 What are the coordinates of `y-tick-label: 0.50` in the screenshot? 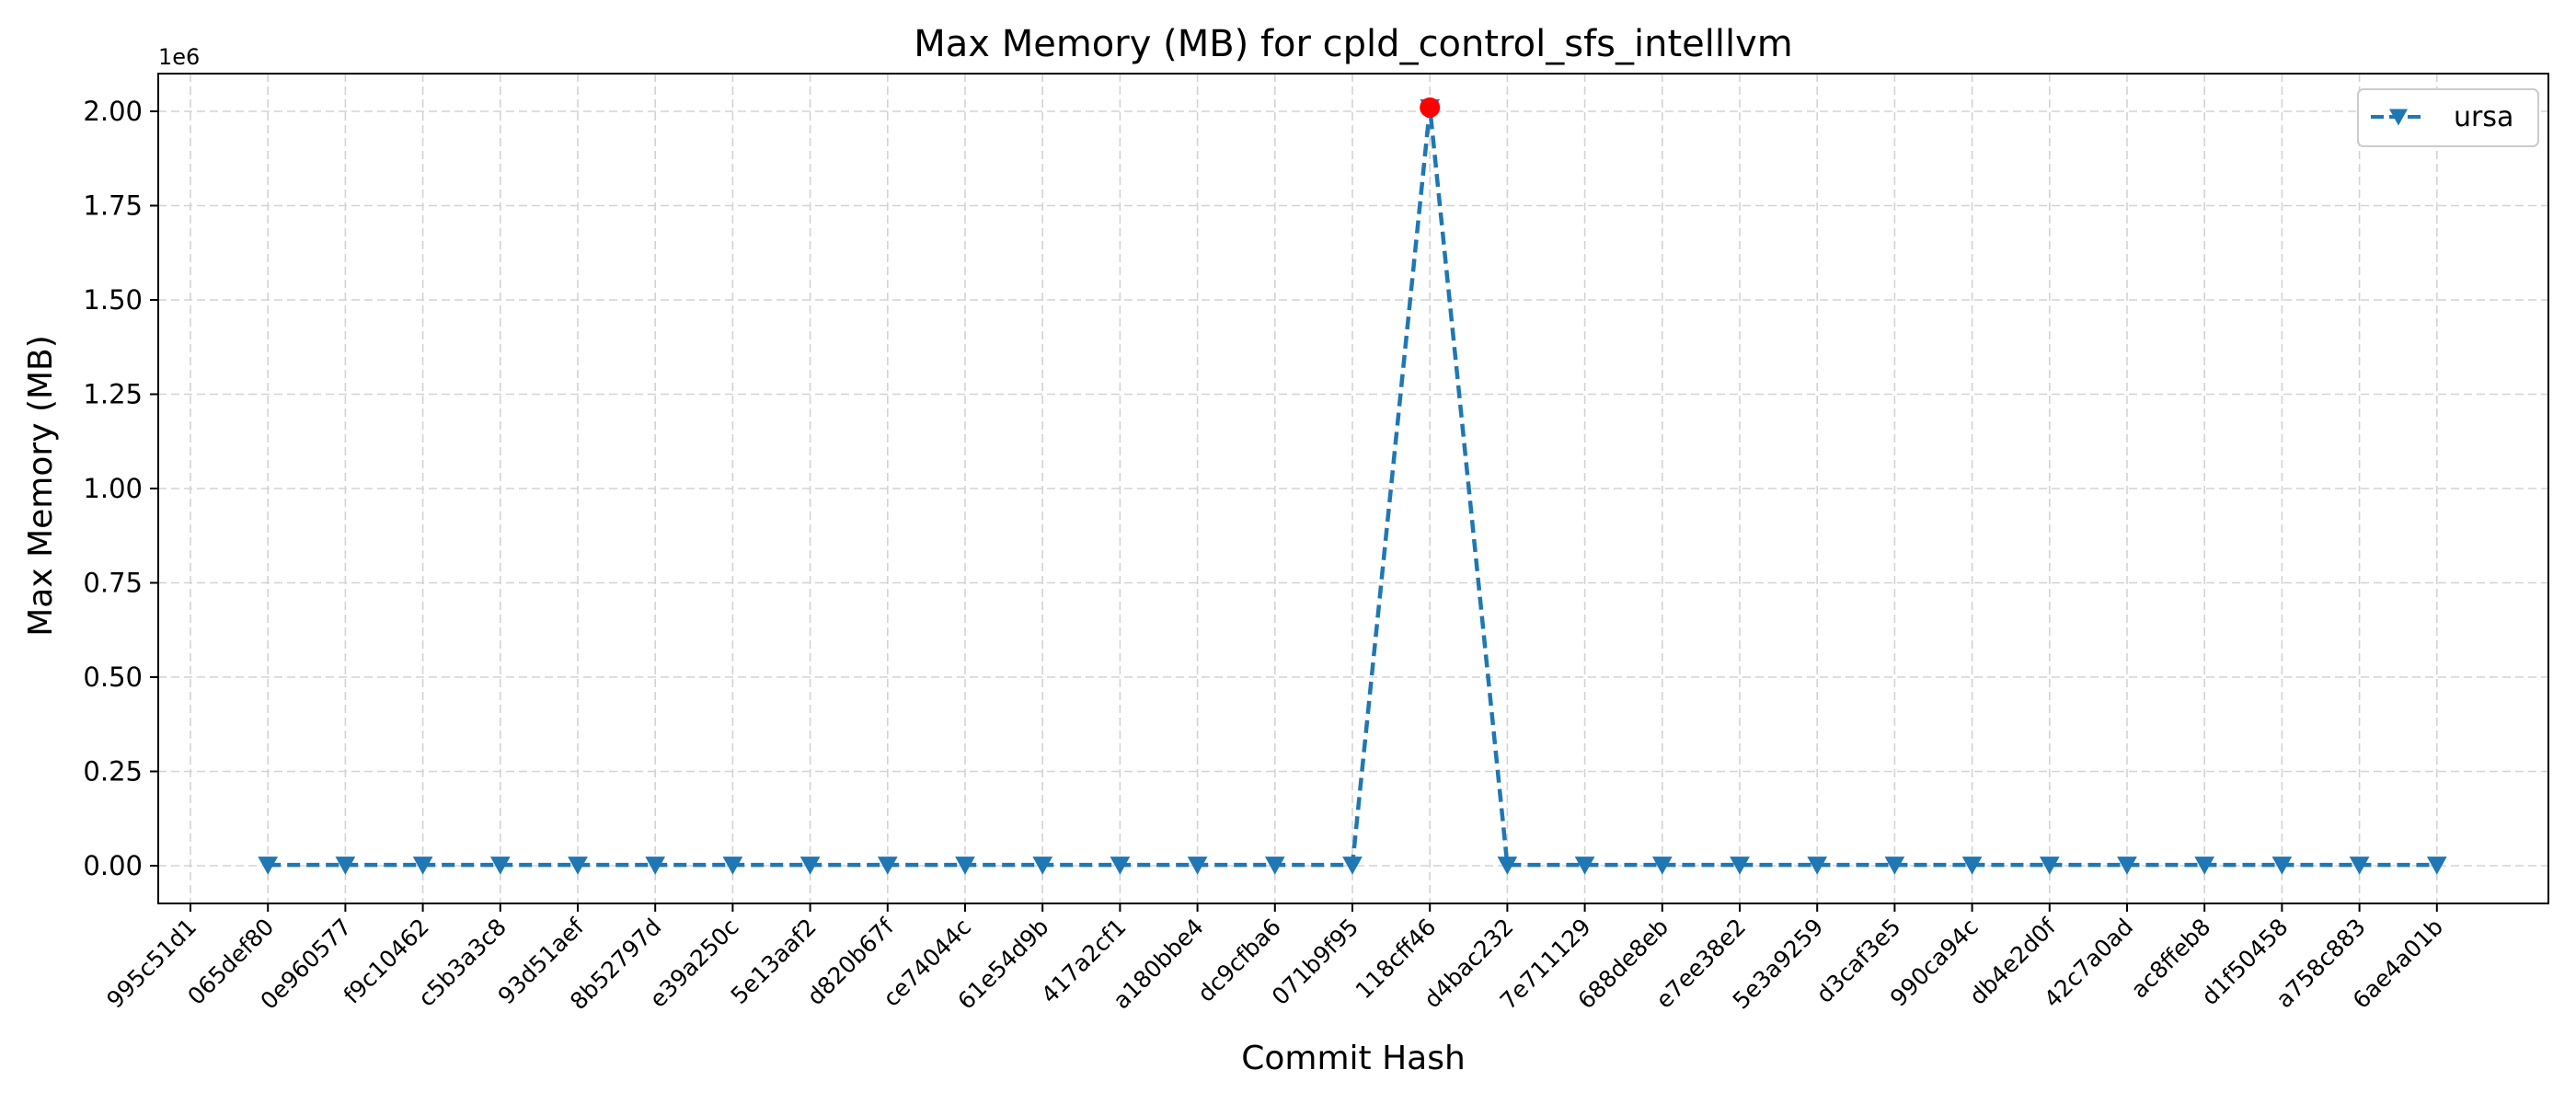 It's located at (113, 677).